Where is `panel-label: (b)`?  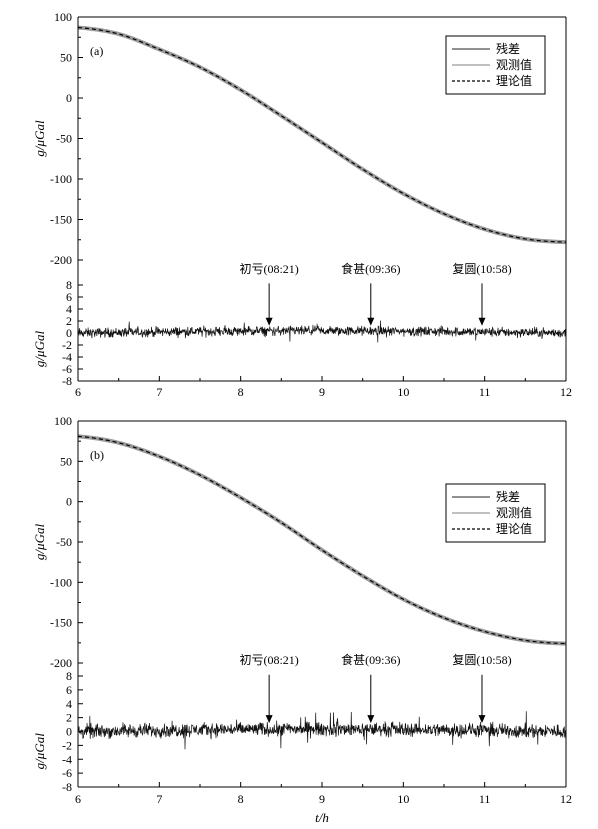
panel-label: (b) is located at coordinates (97, 455).